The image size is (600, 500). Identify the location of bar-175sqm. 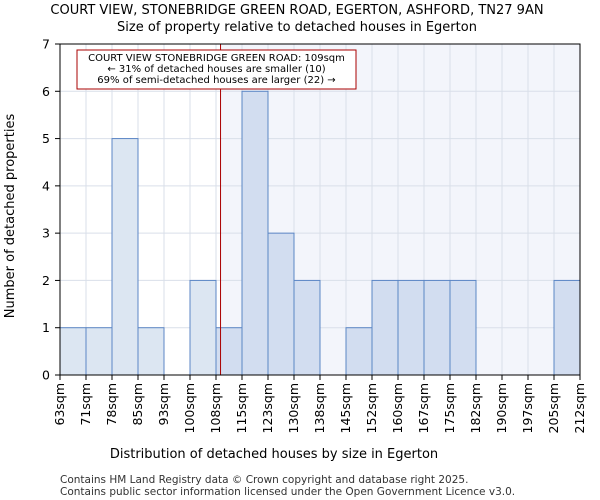
(463, 327).